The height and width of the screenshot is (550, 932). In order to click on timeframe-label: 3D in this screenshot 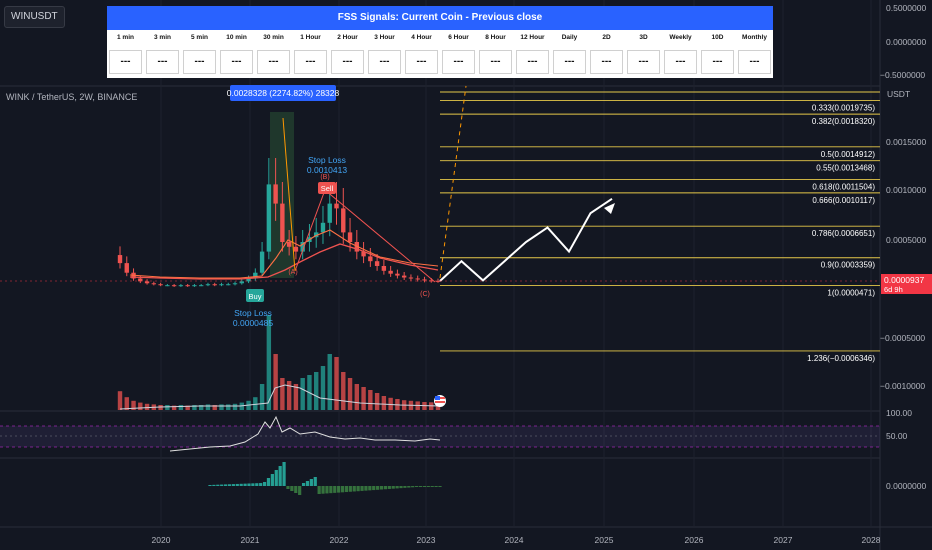, I will do `click(643, 37)`.